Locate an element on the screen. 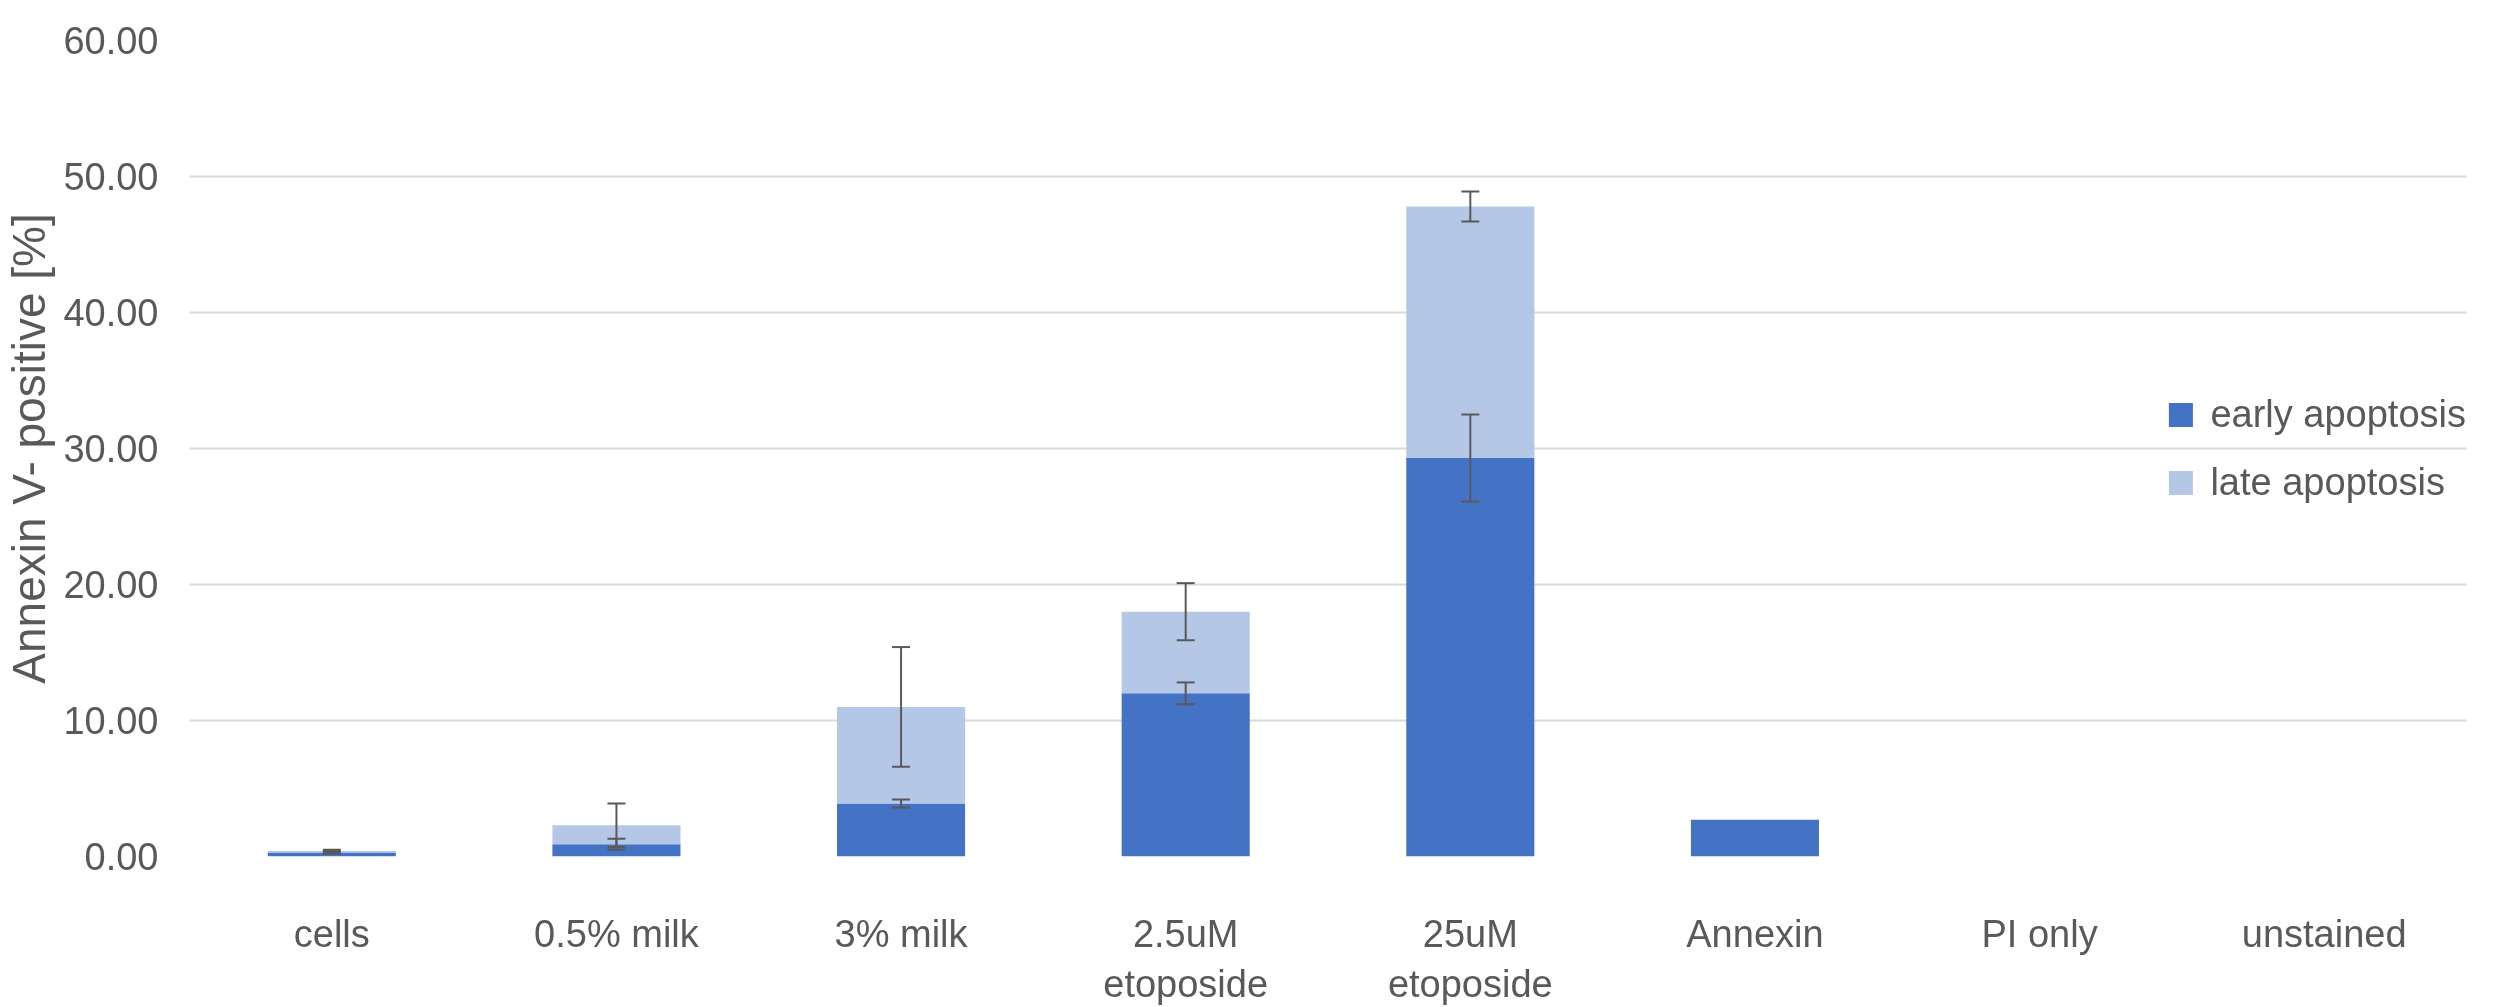 The image size is (2496, 1007). x-tick-label: 3% milk is located at coordinates (901, 933).